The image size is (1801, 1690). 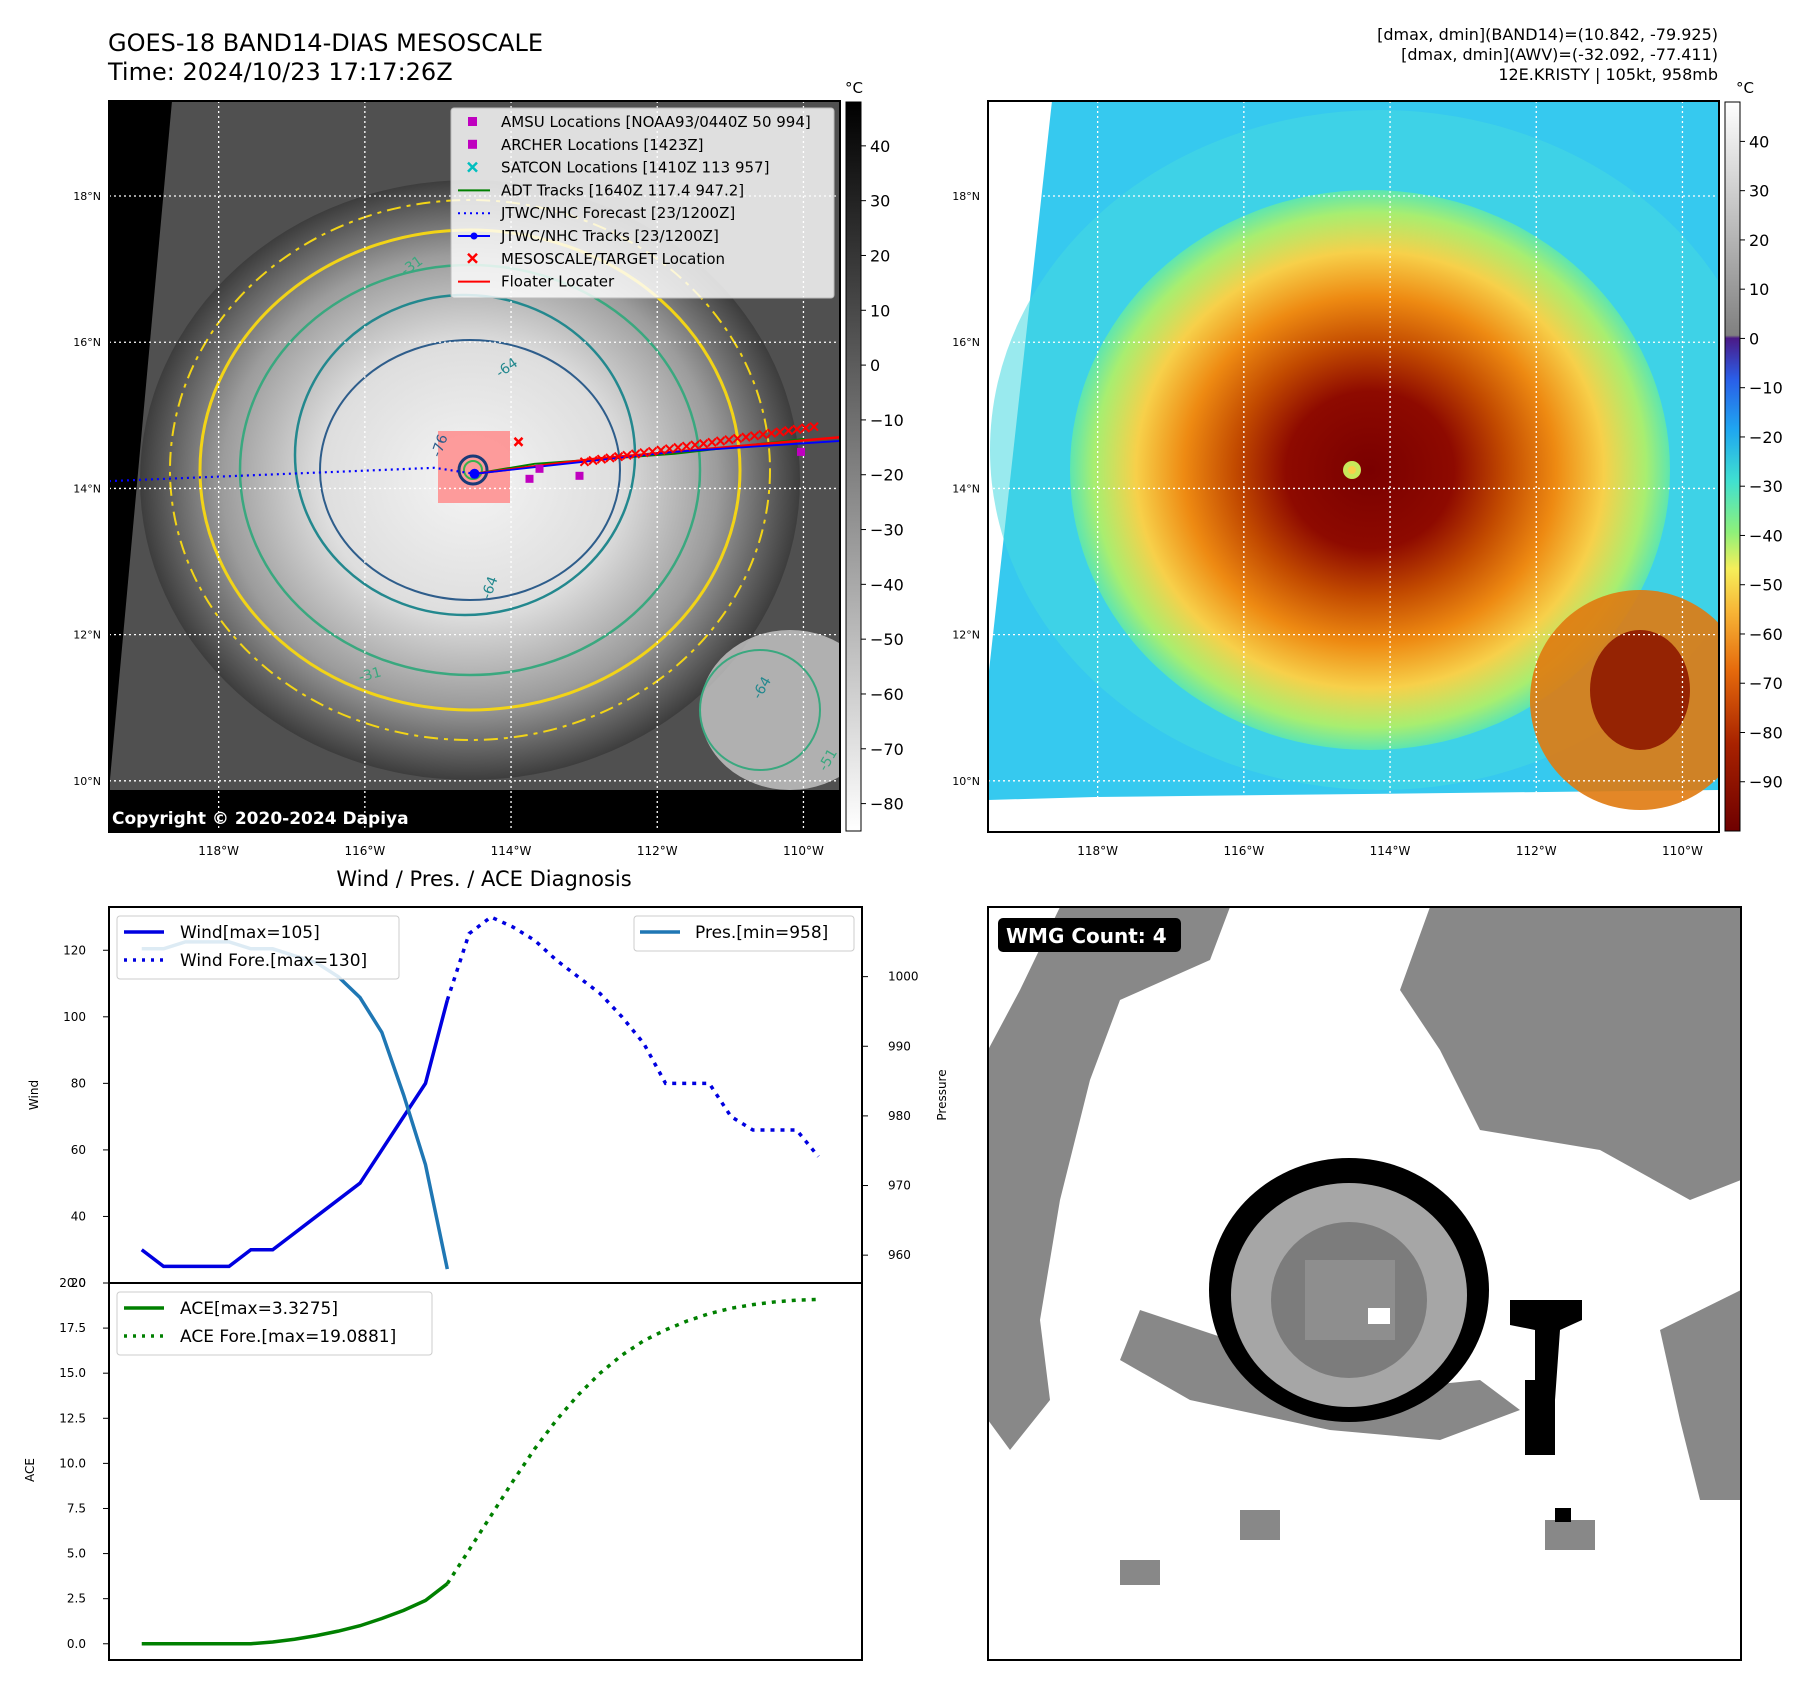 What do you see at coordinates (76, 1554) in the screenshot?
I see `ace-tick-label: 5.0` at bounding box center [76, 1554].